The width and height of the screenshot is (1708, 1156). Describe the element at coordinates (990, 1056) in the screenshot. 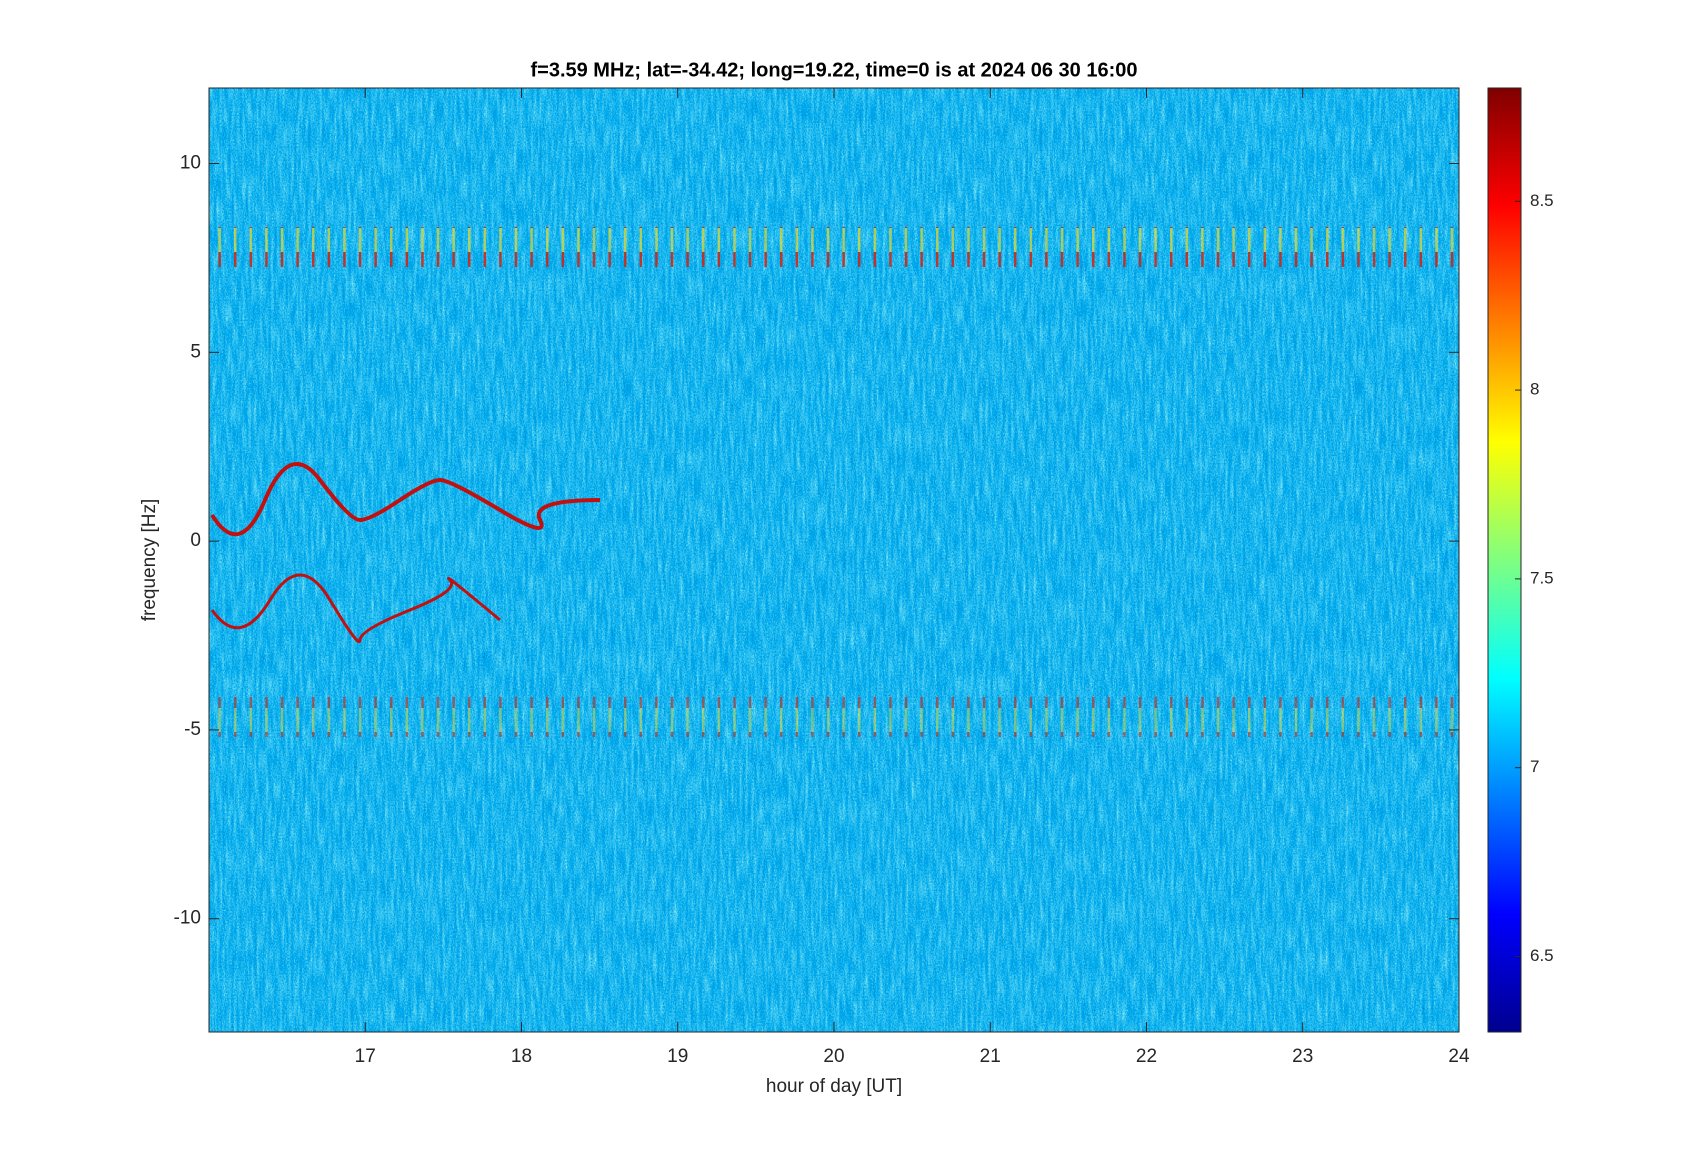

I see `x-tick-label: 21` at that location.